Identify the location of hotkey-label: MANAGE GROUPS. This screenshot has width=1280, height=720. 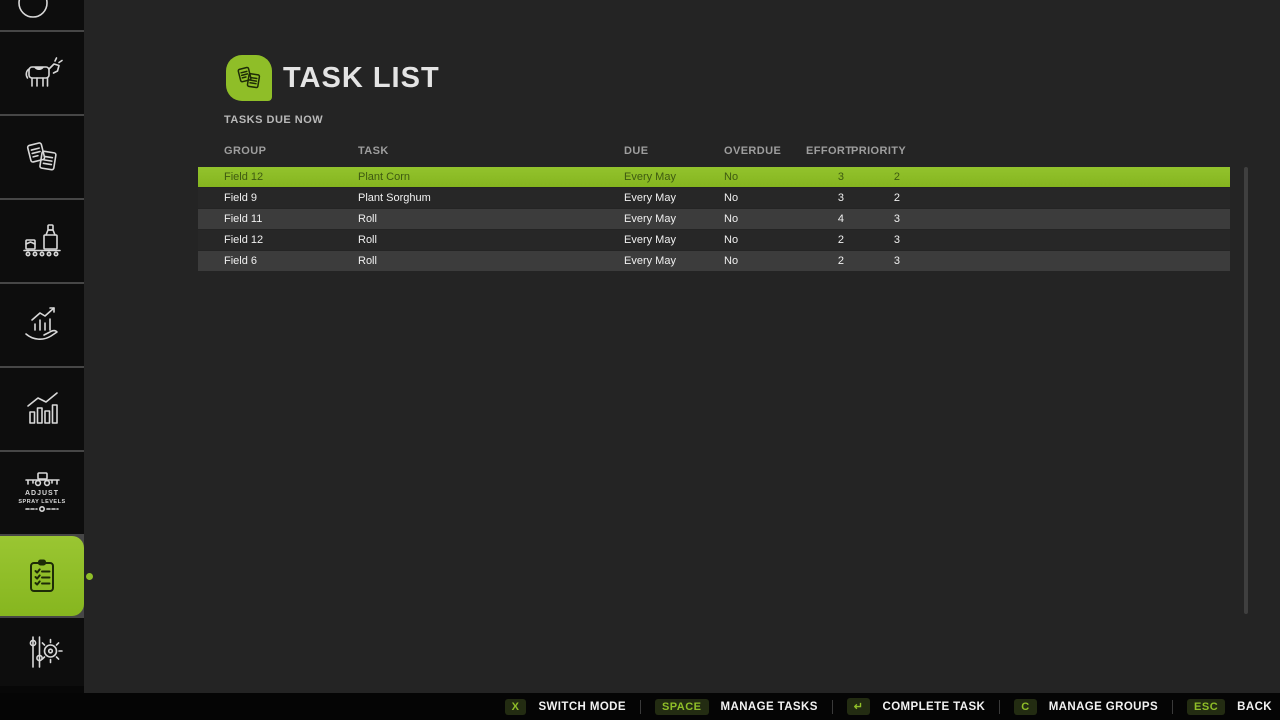
(1103, 706).